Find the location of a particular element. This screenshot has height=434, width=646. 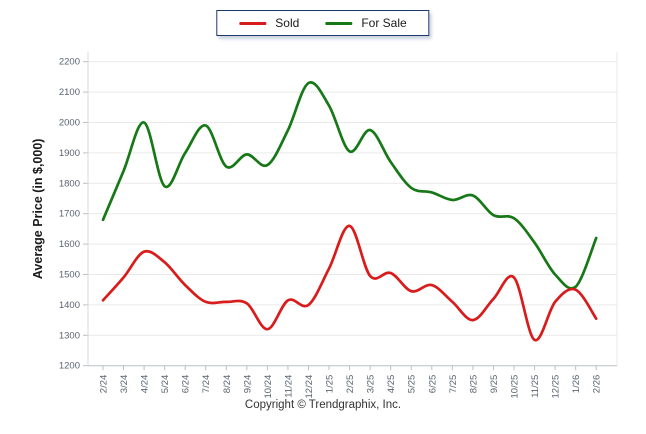

copyright-text: Copyright © Trendgraphix, Inc. is located at coordinates (323, 405).